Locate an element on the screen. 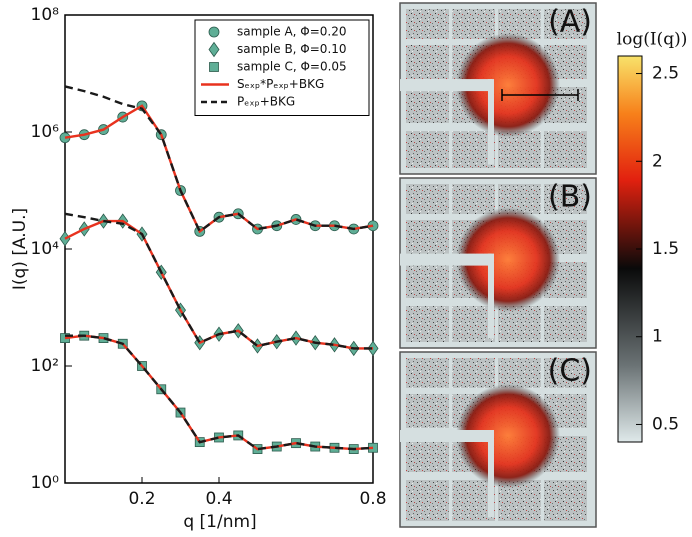 The image size is (692, 537). x-axis-label: q [1/nm] is located at coordinates (219, 522).